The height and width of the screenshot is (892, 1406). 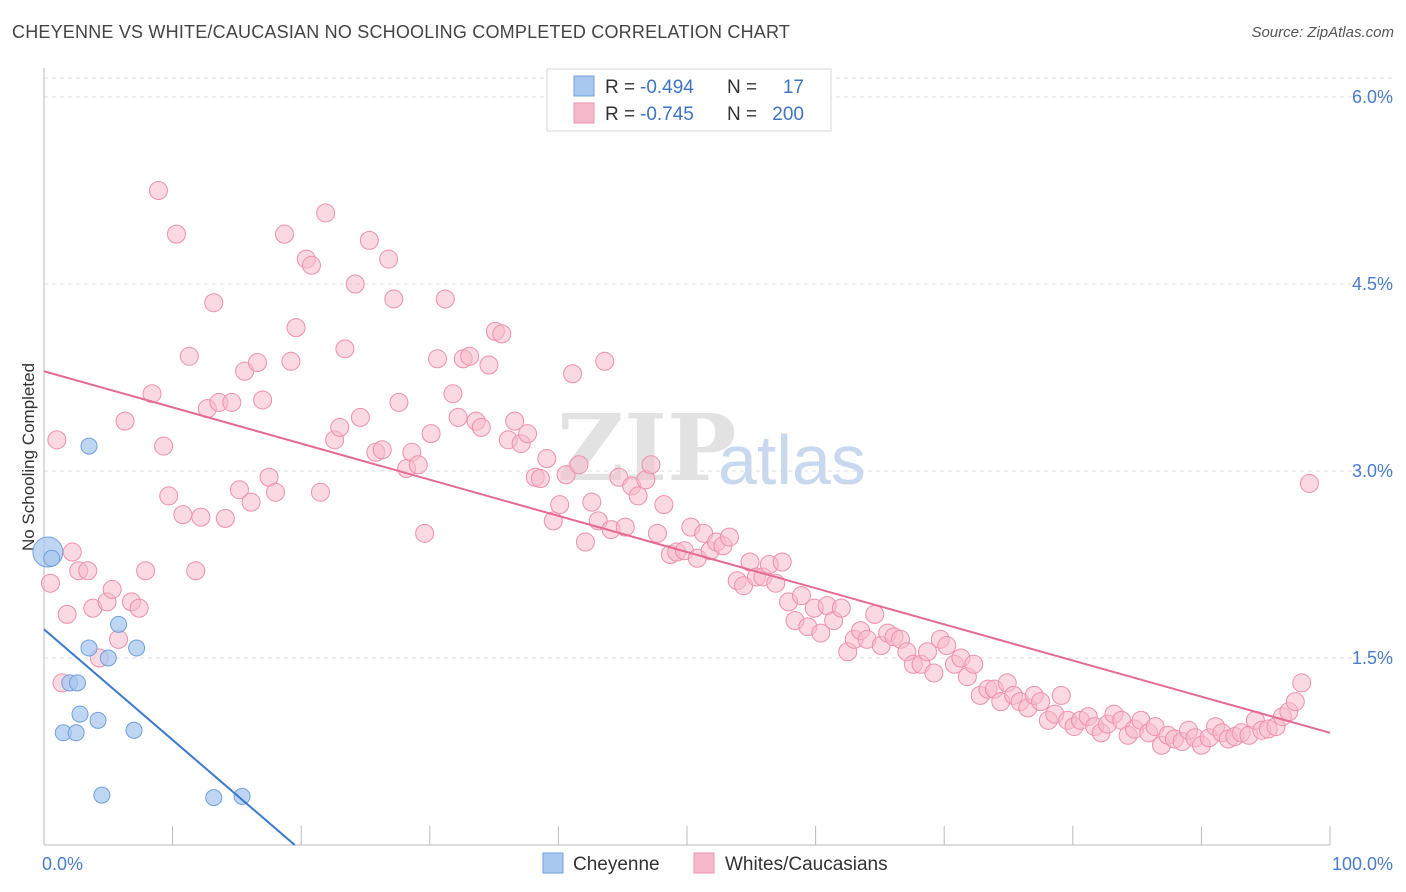 I want to click on legend-n-label-1: N =, so click(x=742, y=87).